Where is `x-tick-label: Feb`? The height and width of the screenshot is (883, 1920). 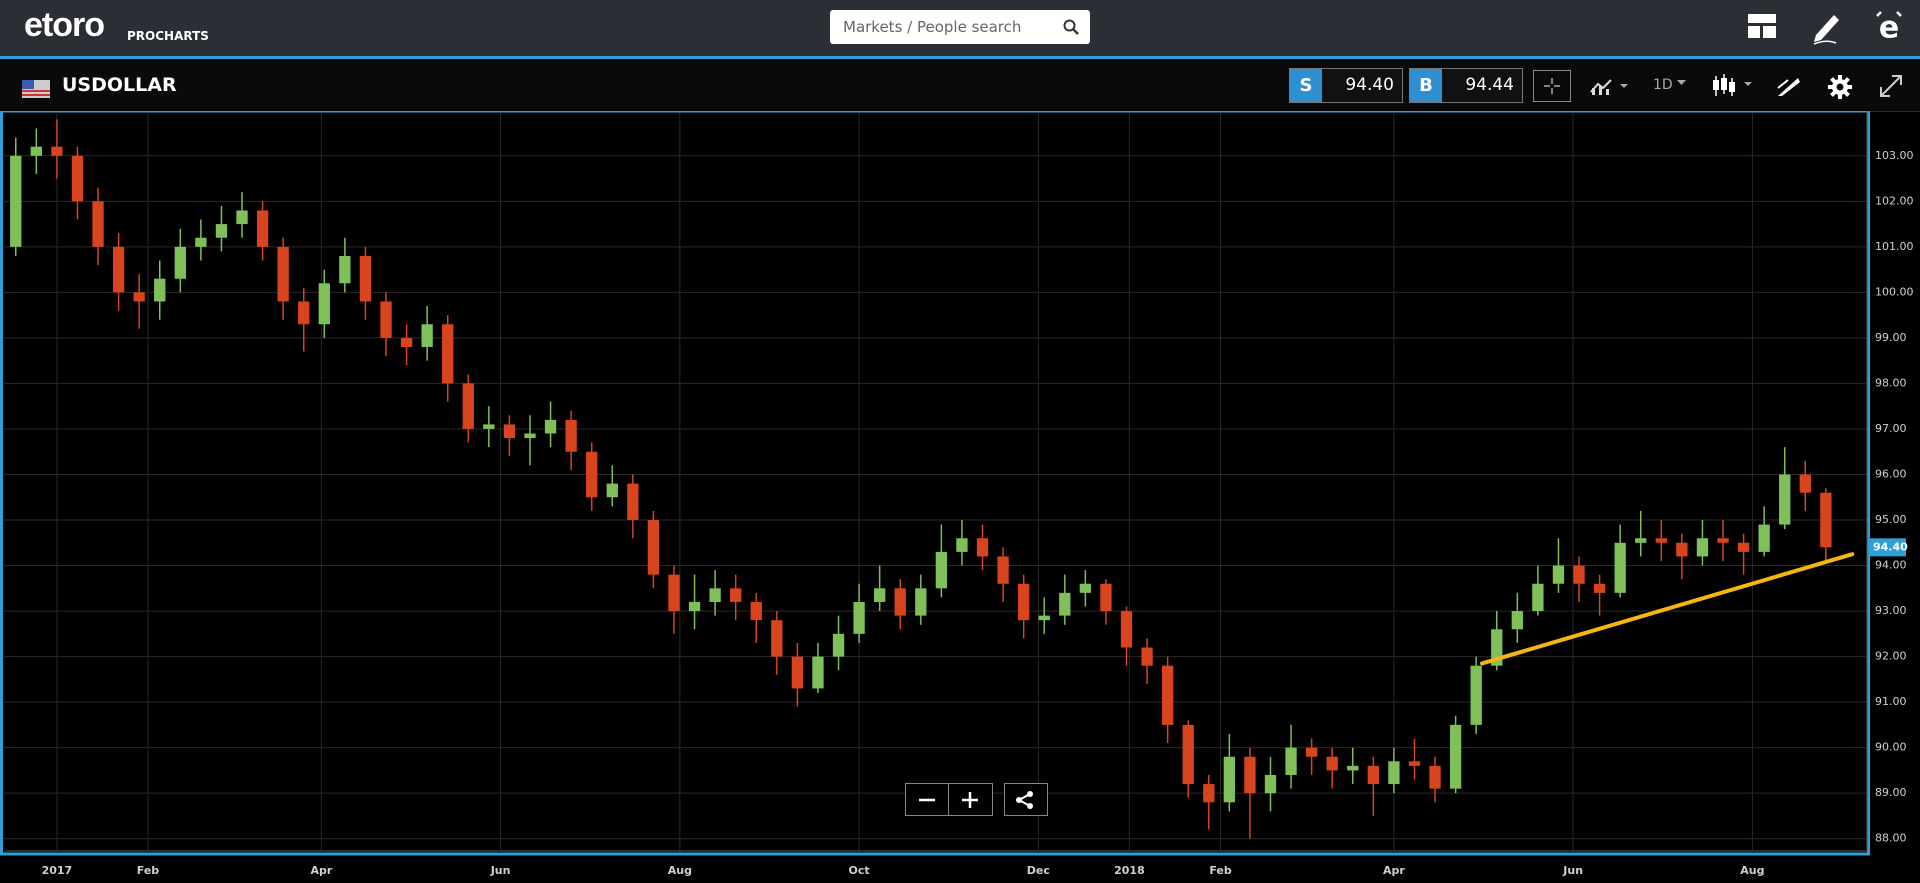
x-tick-label: Feb is located at coordinates (148, 870).